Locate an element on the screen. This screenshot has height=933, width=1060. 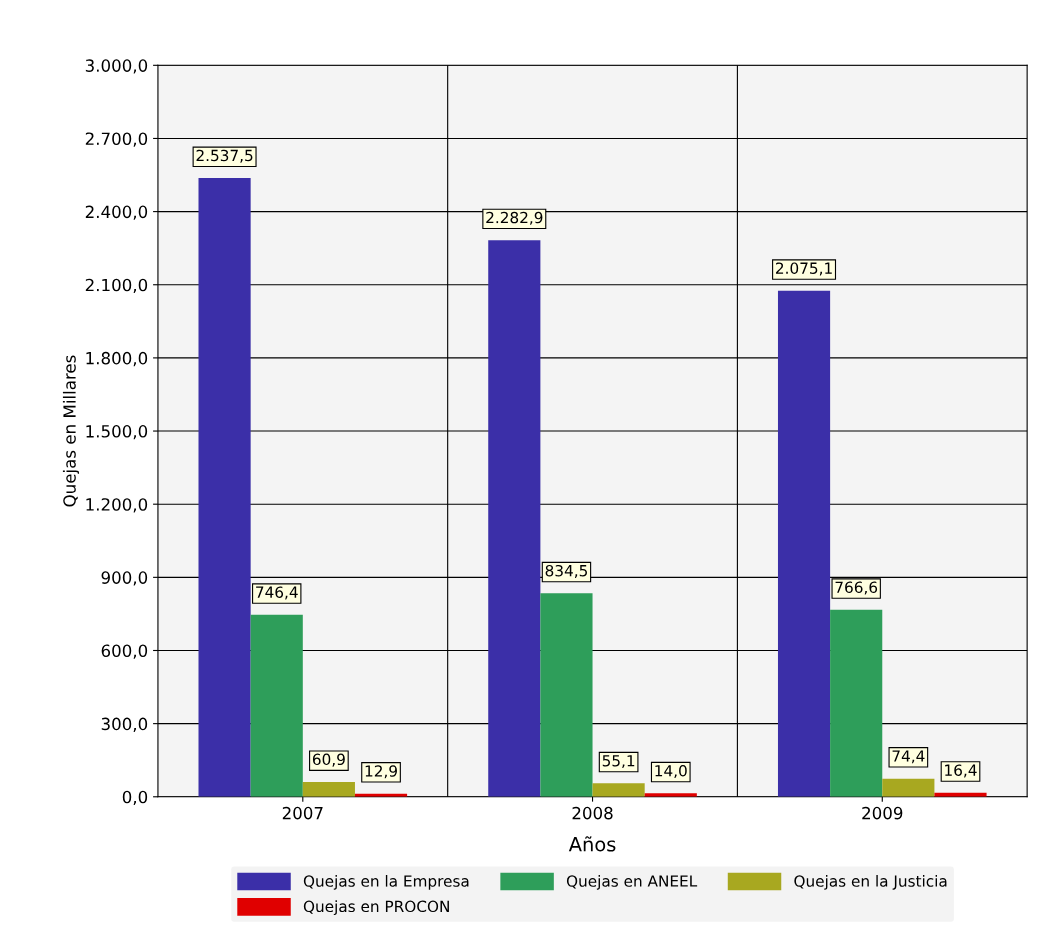
y-tick-label: 300,0 is located at coordinates (124, 724).